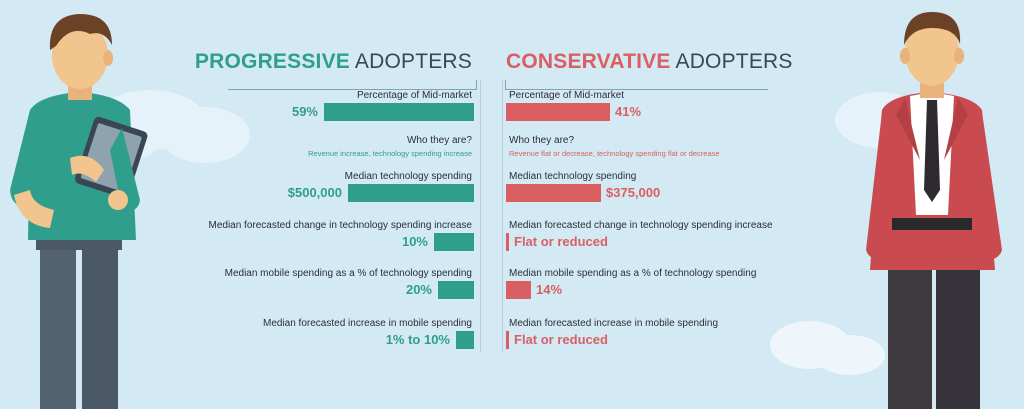  Describe the element at coordinates (633, 192) in the screenshot. I see `conservative-value: $375,000` at that location.